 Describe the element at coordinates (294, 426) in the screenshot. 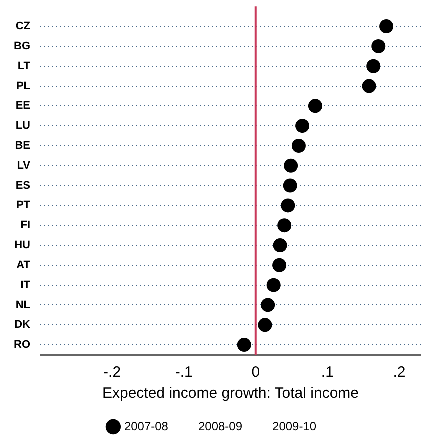

I see `text: 2009-10` at that location.